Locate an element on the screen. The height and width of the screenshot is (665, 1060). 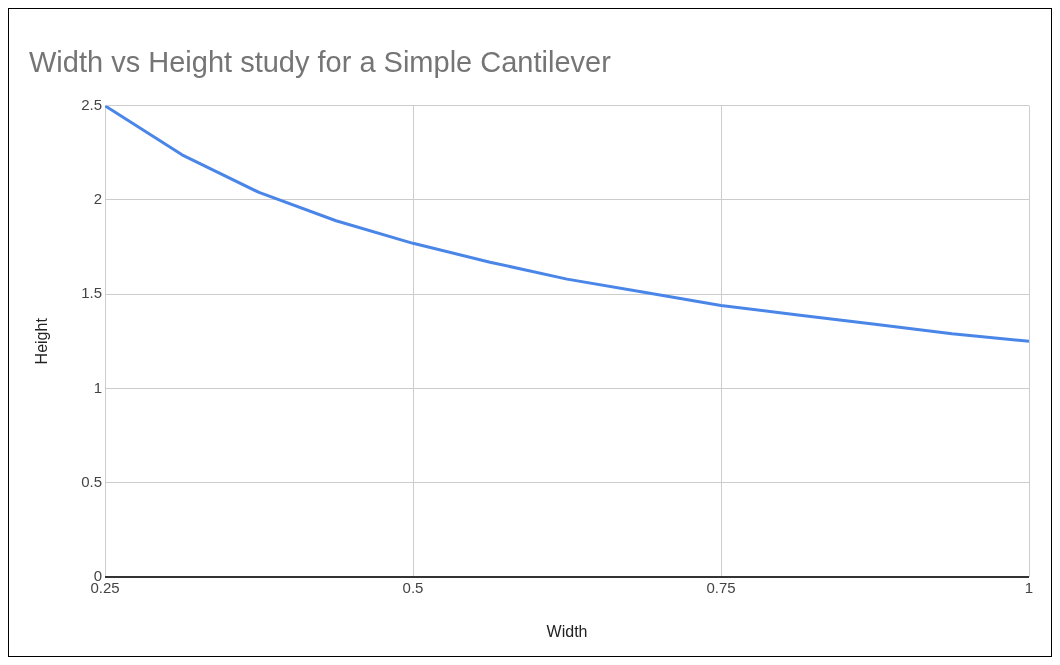
x-axis-title: Width is located at coordinates (567, 631).